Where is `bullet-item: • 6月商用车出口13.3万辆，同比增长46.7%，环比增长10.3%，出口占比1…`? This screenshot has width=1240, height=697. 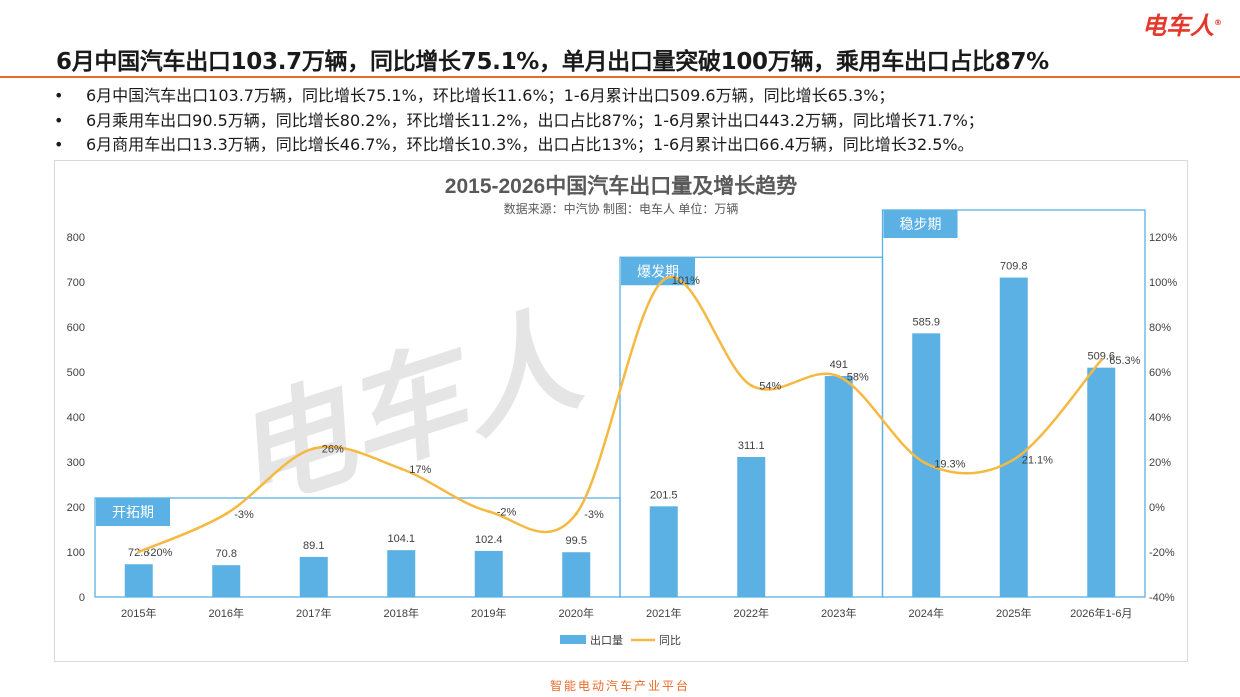 bullet-item: • 6月商用车出口13.3万辆，同比增长46.7%，环比增长10.3%，出口占比1… is located at coordinates (519, 145).